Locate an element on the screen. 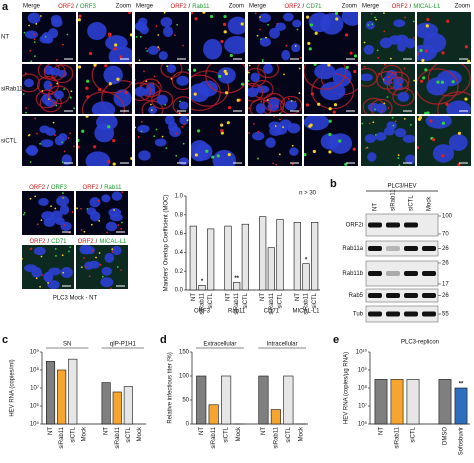 Image resolution: width=474 pixels, height=463 pixels. stain-green: CD71 is located at coordinates (59, 242).